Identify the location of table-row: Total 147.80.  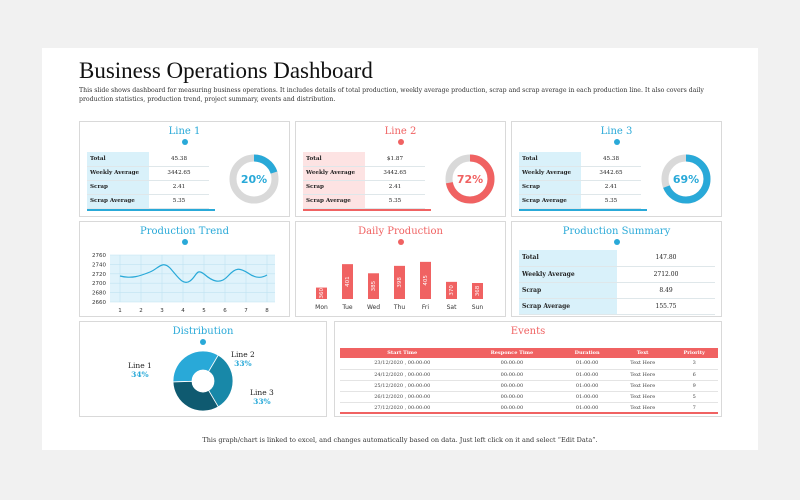
(617, 258).